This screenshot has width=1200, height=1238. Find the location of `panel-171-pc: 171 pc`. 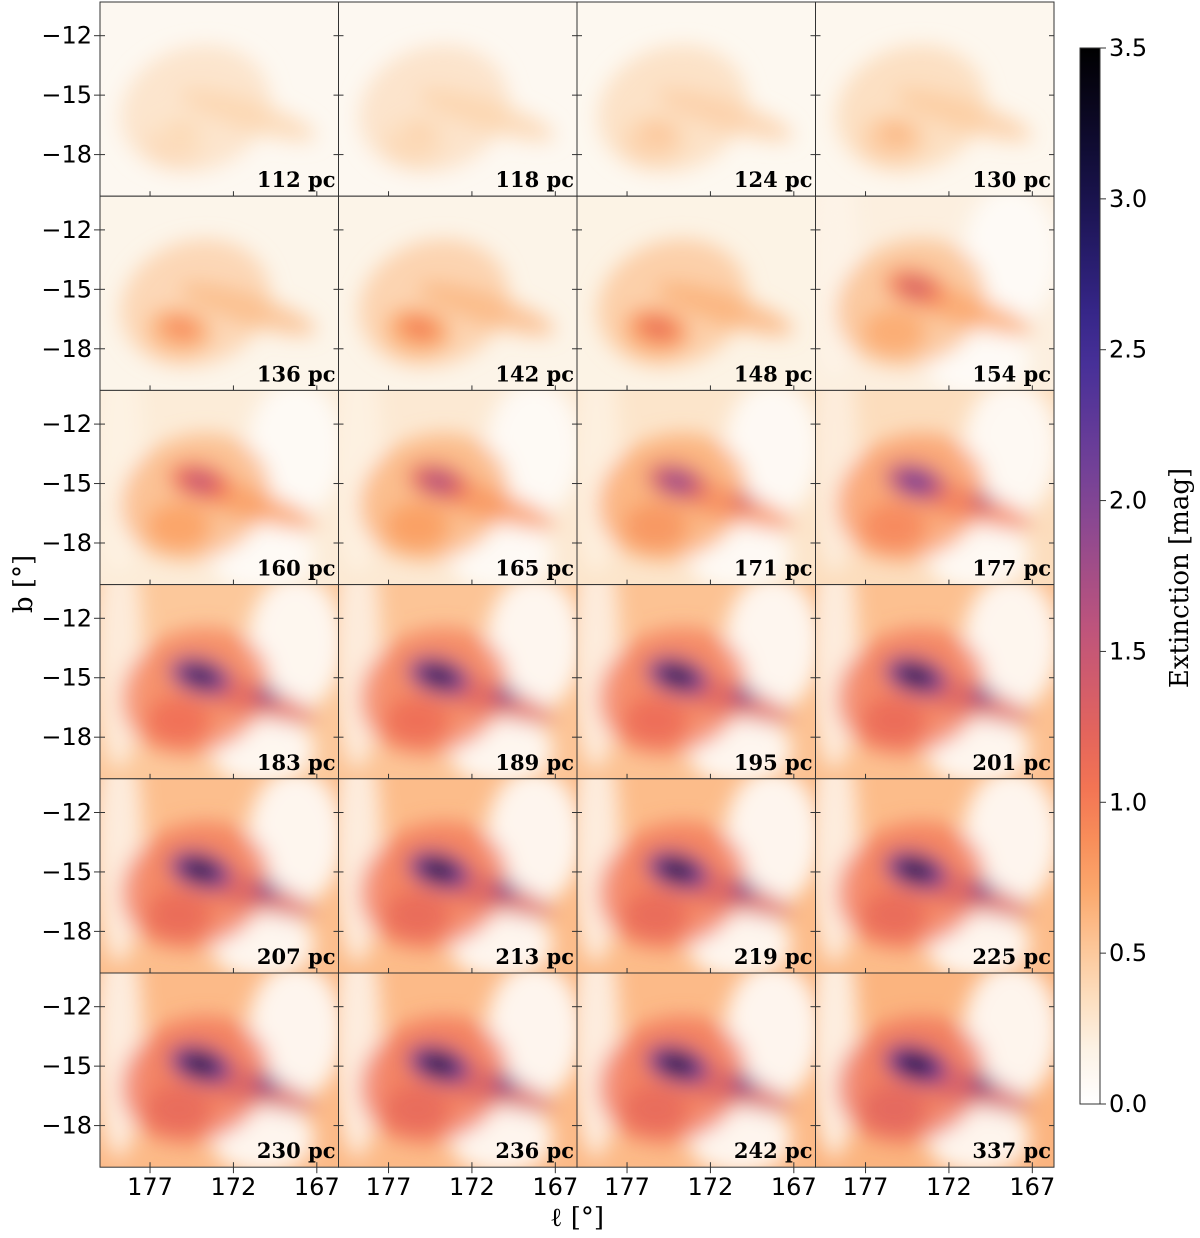

panel-171-pc: 171 pc is located at coordinates (696, 487).